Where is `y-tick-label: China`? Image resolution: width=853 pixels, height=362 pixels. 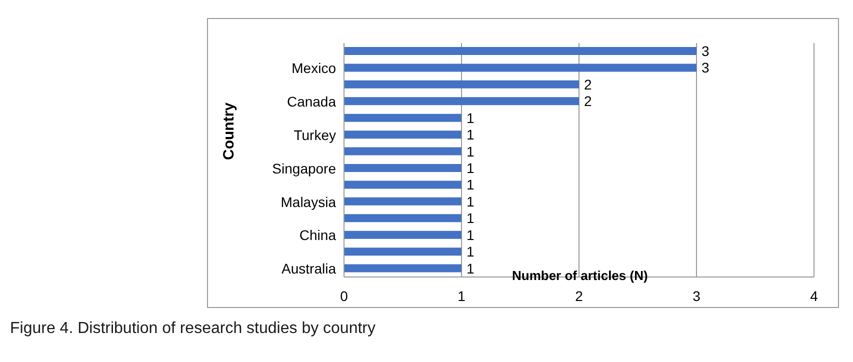 y-tick-label: China is located at coordinates (317, 235).